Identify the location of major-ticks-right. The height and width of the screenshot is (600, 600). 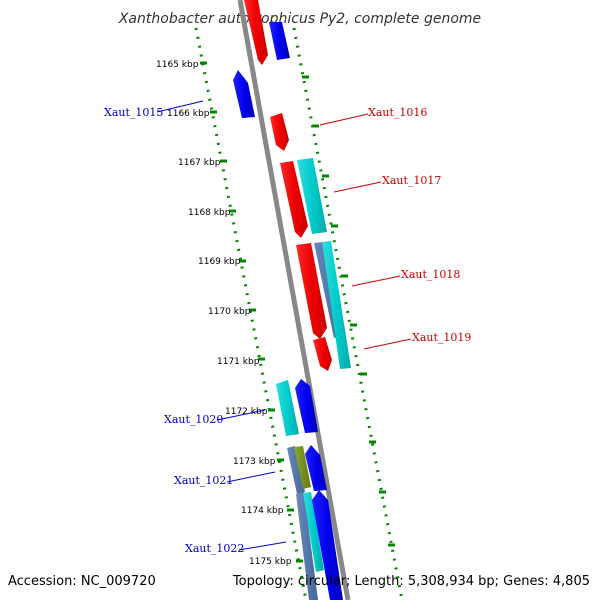
(348, 311).